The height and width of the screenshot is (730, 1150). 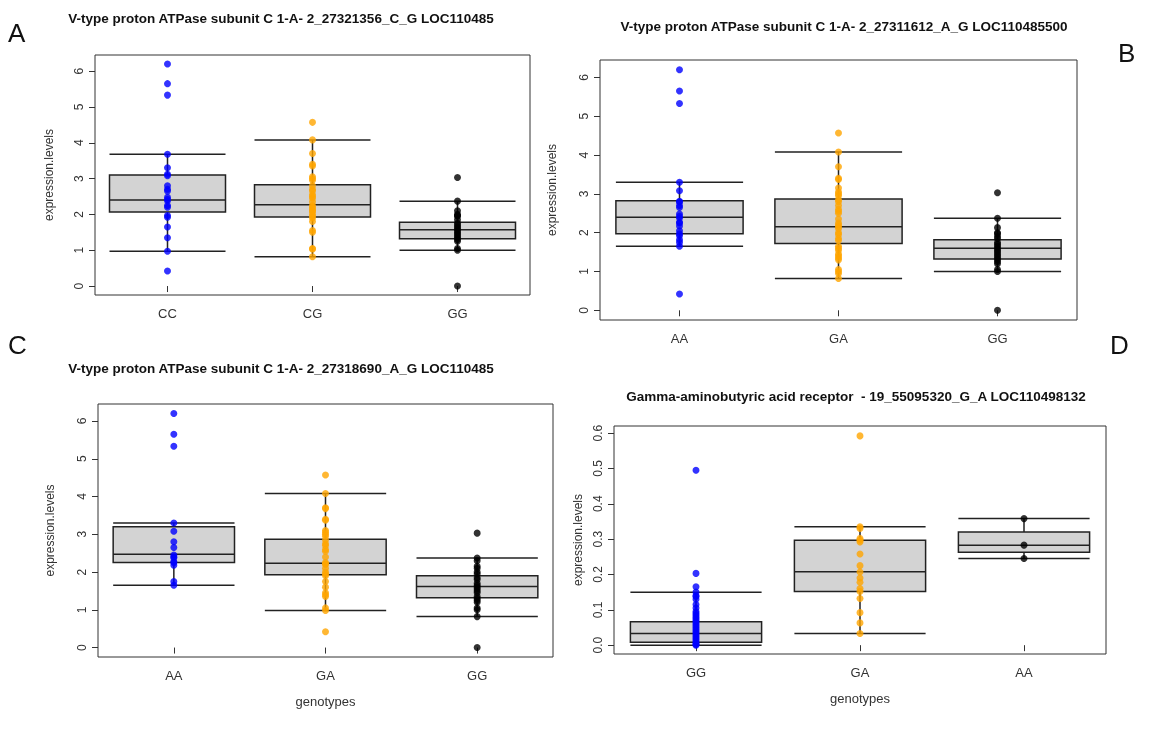 I want to click on y-tick-label: 0.2, so click(x=598, y=574).